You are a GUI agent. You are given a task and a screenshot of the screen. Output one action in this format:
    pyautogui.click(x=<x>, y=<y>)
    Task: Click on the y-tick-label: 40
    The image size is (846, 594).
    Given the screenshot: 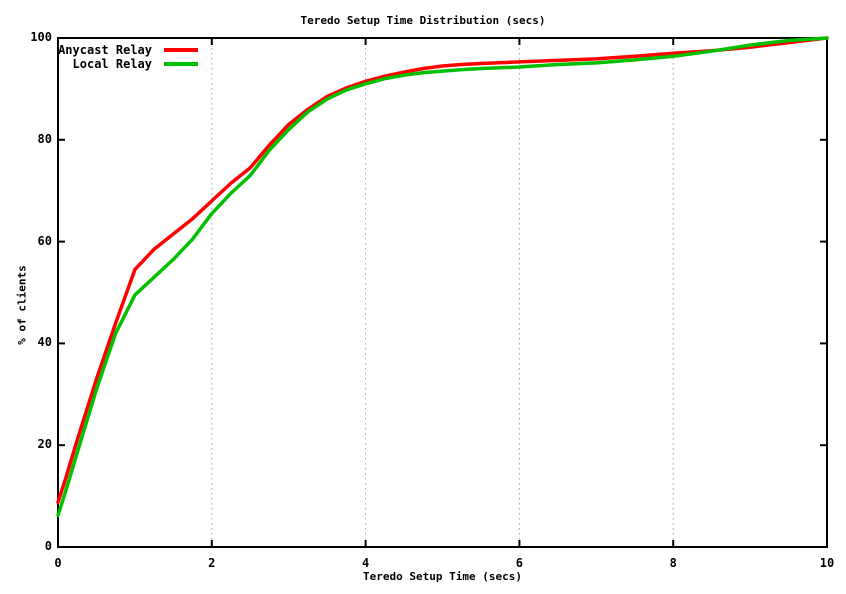 What is the action you would take?
    pyautogui.click(x=44, y=342)
    